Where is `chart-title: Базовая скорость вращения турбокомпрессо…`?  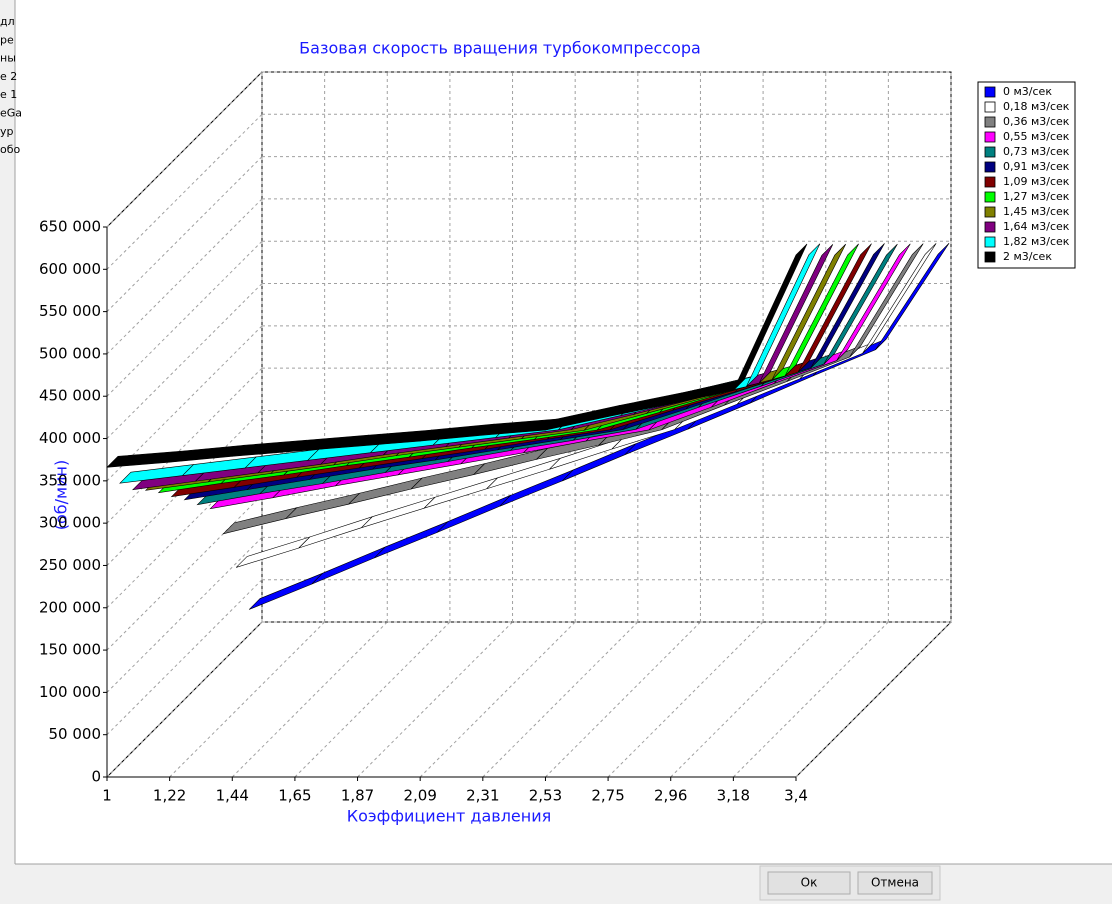
chart-title: Базовая скорость вращения турбокомпрессо… is located at coordinates (500, 48).